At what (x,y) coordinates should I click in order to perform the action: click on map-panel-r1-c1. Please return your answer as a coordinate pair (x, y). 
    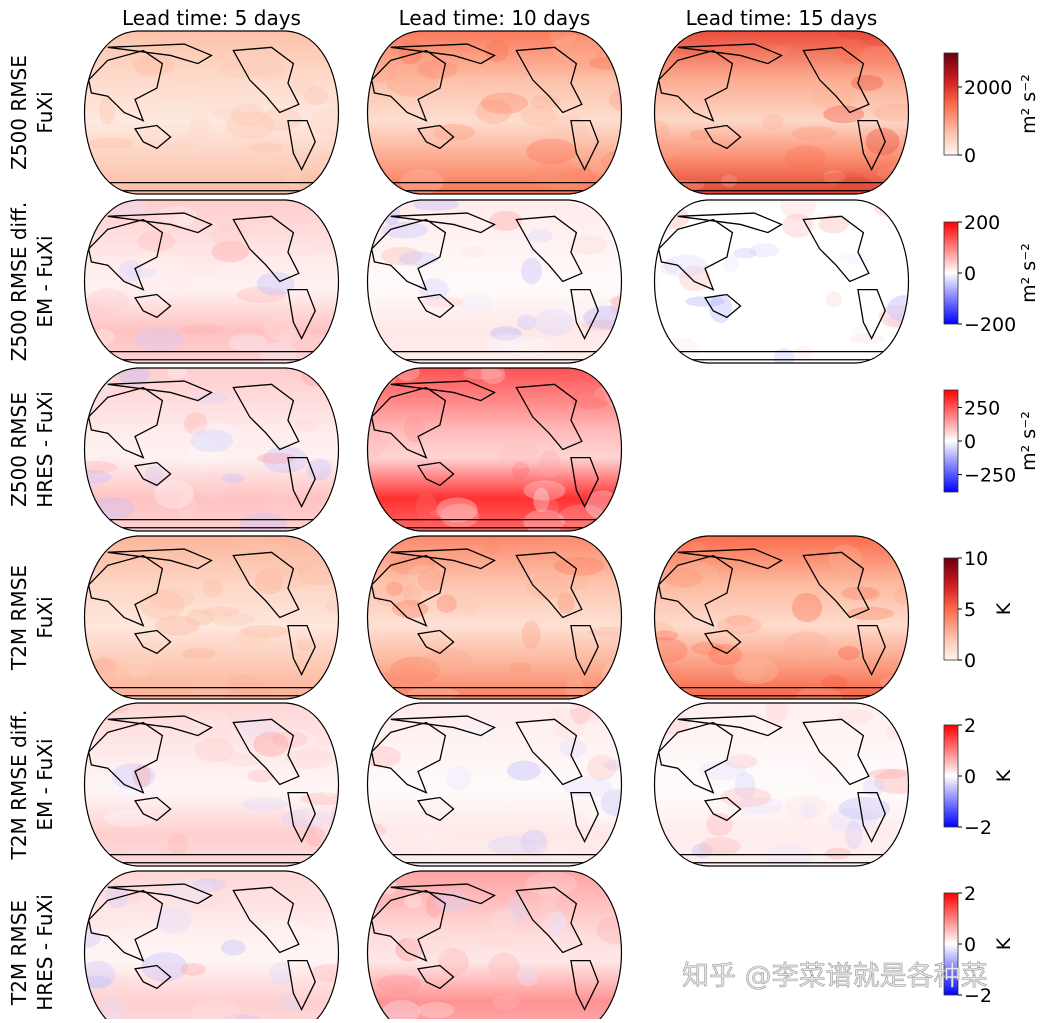
    Looking at the image, I should click on (211, 112).